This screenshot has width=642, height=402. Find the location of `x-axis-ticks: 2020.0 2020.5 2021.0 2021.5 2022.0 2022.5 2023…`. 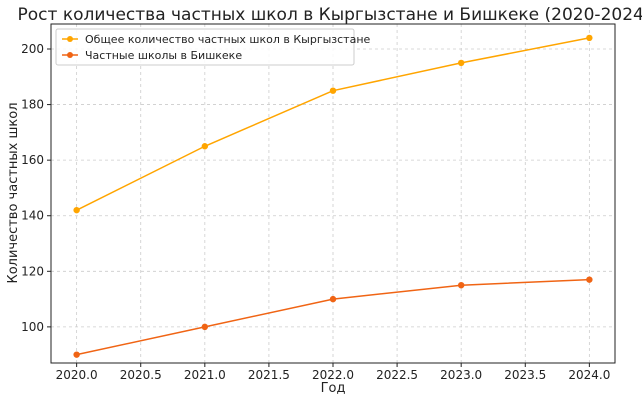

x-axis-ticks: 2020.0 2020.5 2021.0 2021.5 2022.0 2022.5 2023… is located at coordinates (333, 372).